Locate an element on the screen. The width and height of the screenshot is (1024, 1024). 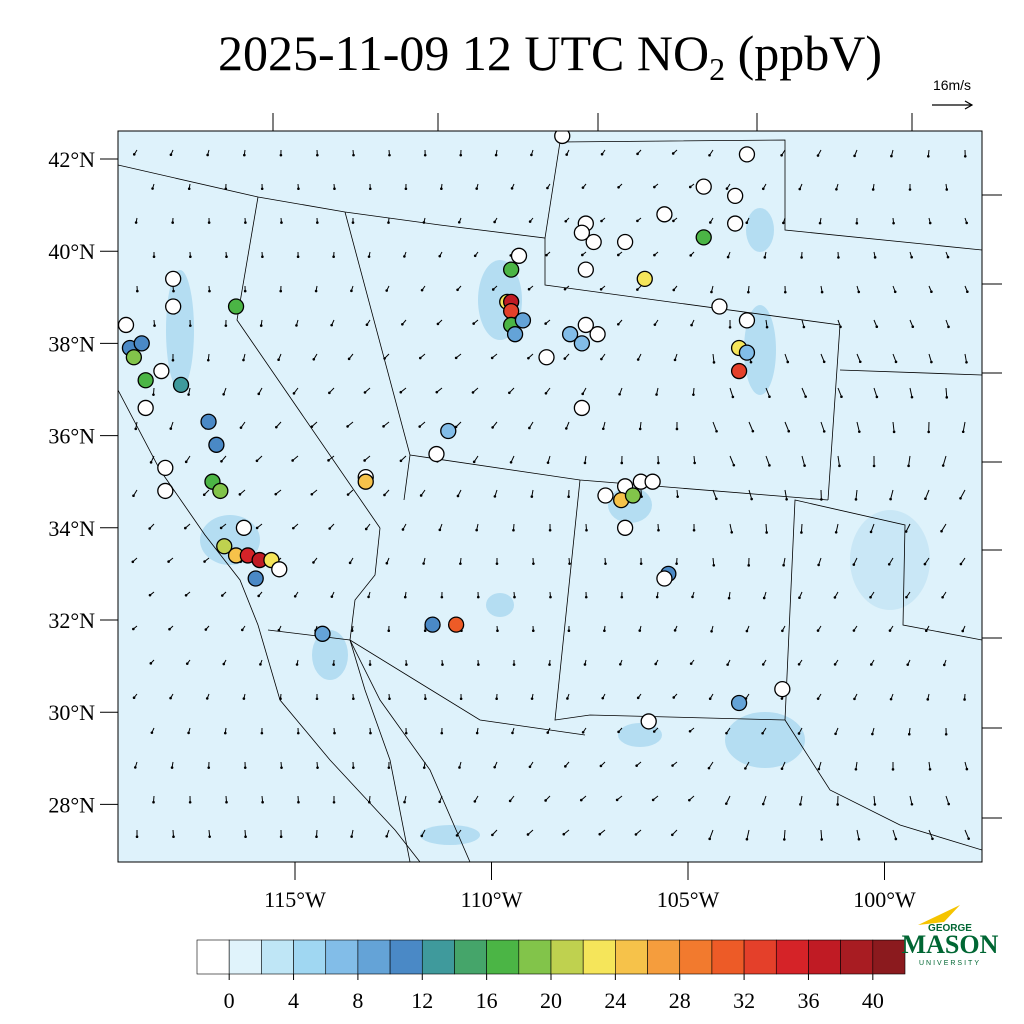
lat-tick-label: 38°N is located at coordinates (71, 343).